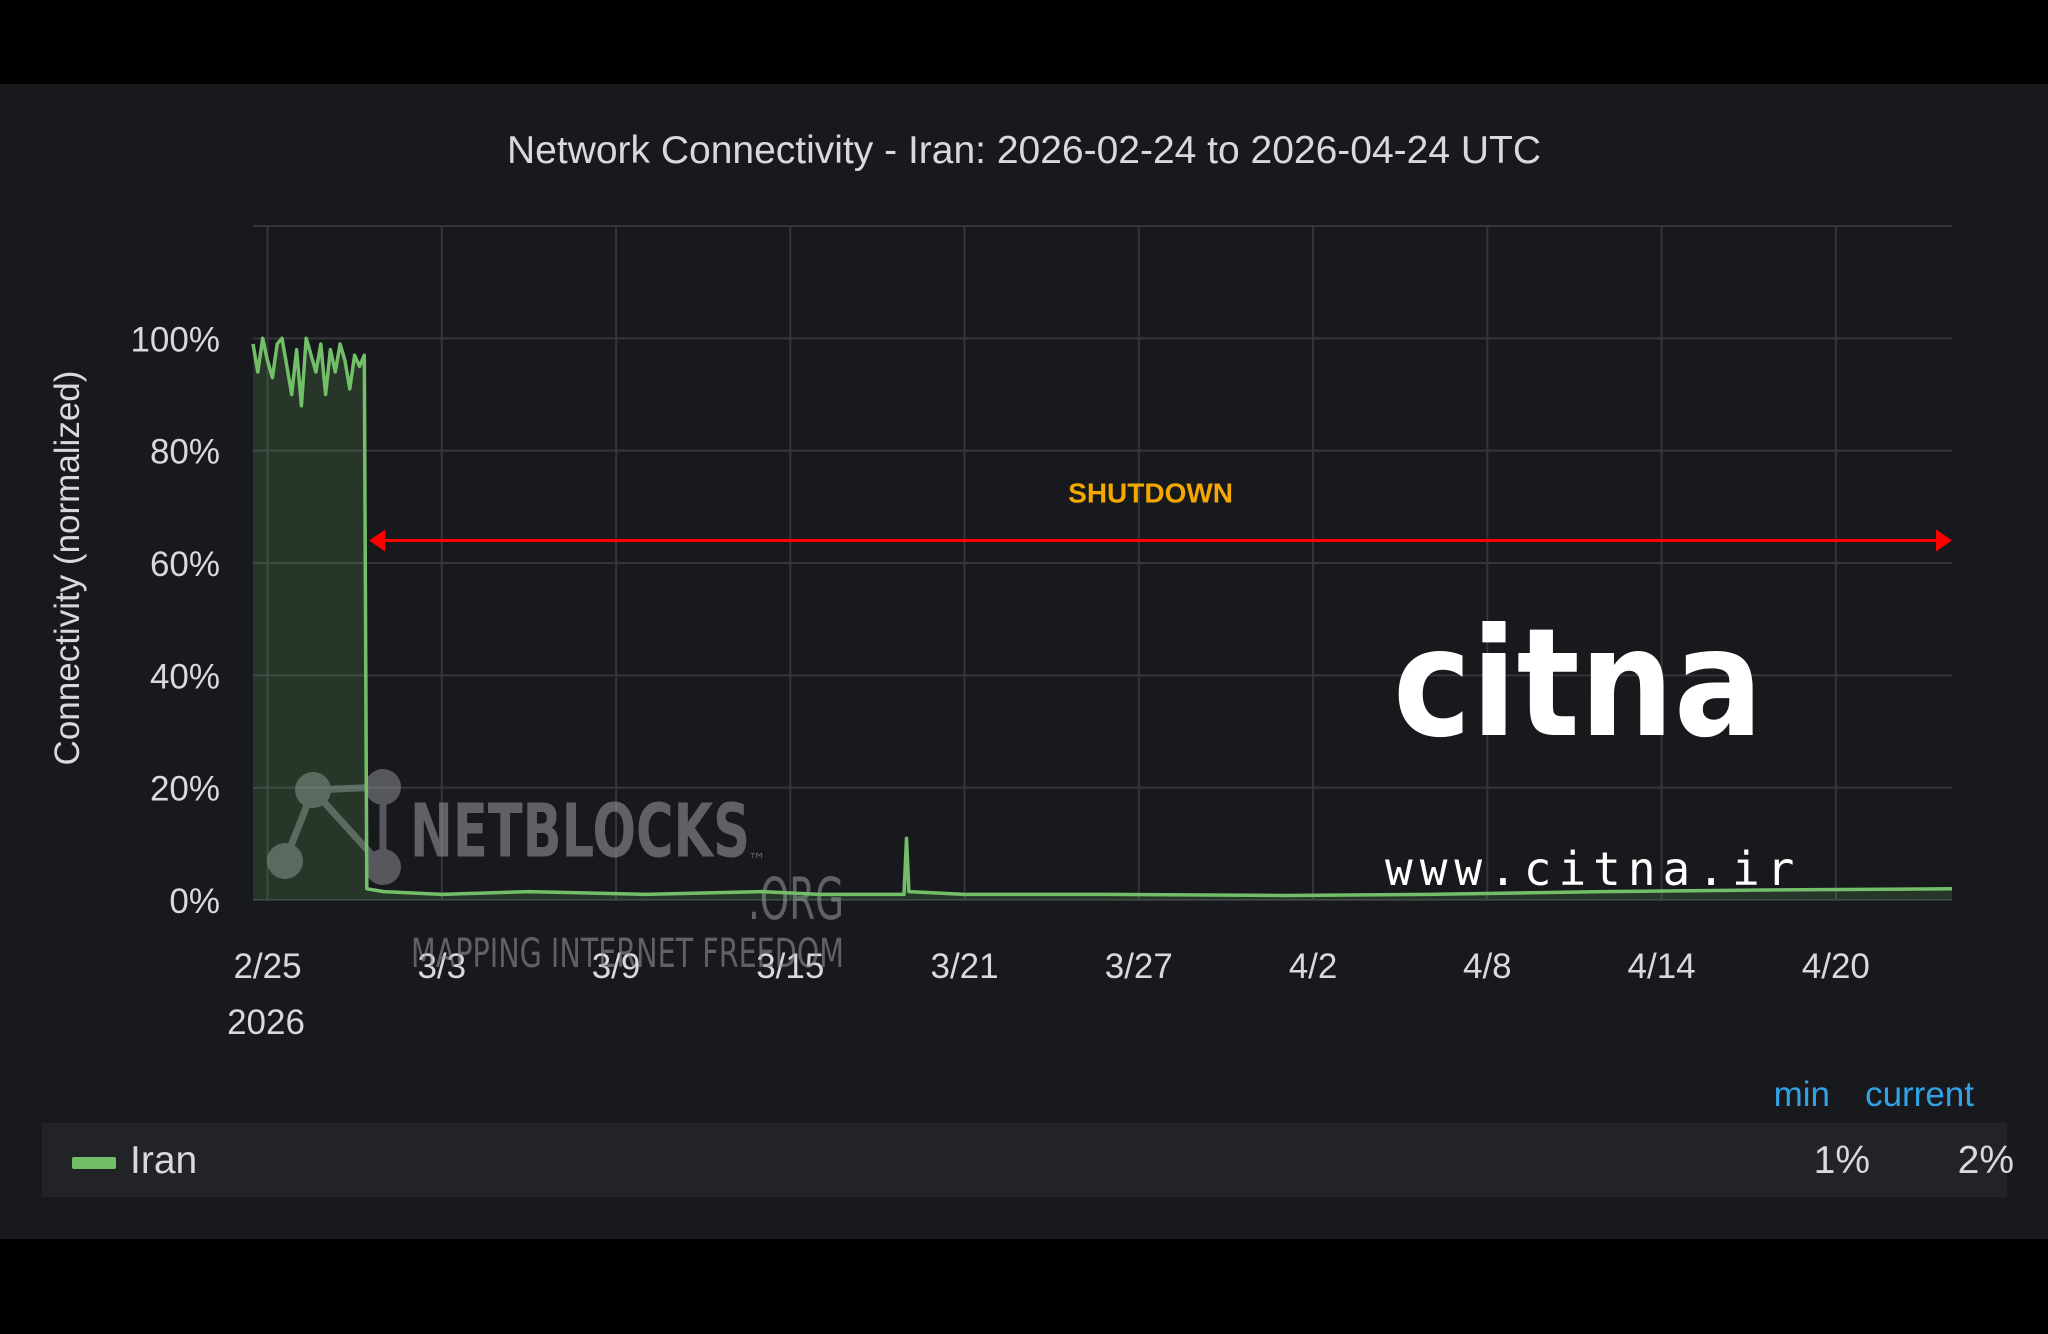  Describe the element at coordinates (185, 789) in the screenshot. I see `y-tick-label: 20%` at that location.